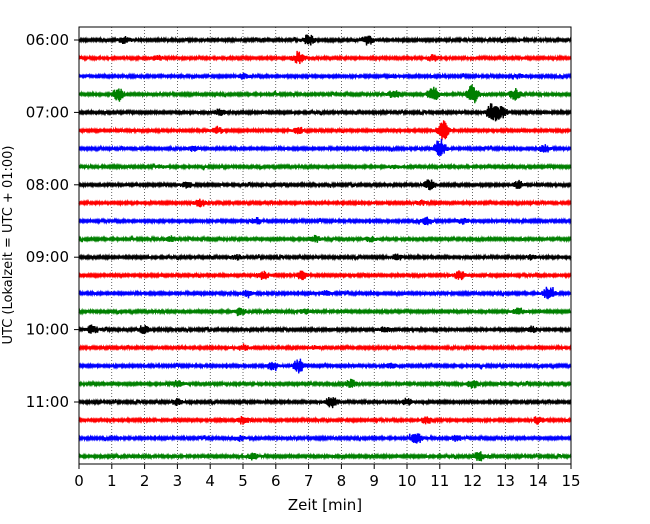 This screenshot has height=524, width=650. What do you see at coordinates (243, 481) in the screenshot?
I see `x-tick-label-5: 5` at bounding box center [243, 481].